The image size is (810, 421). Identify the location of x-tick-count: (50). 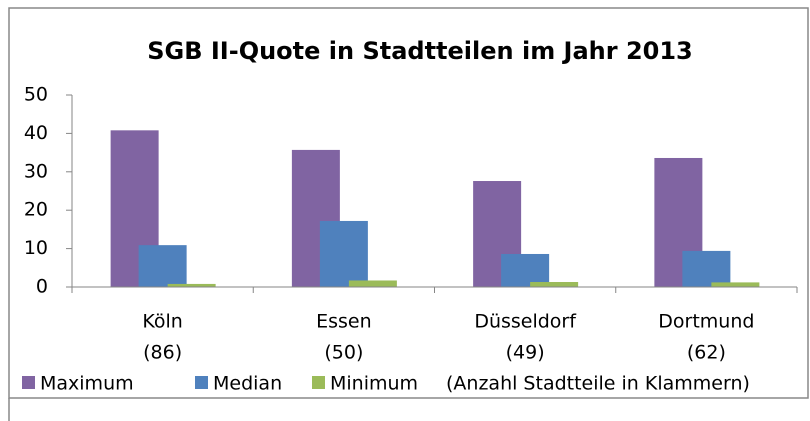
(343, 353).